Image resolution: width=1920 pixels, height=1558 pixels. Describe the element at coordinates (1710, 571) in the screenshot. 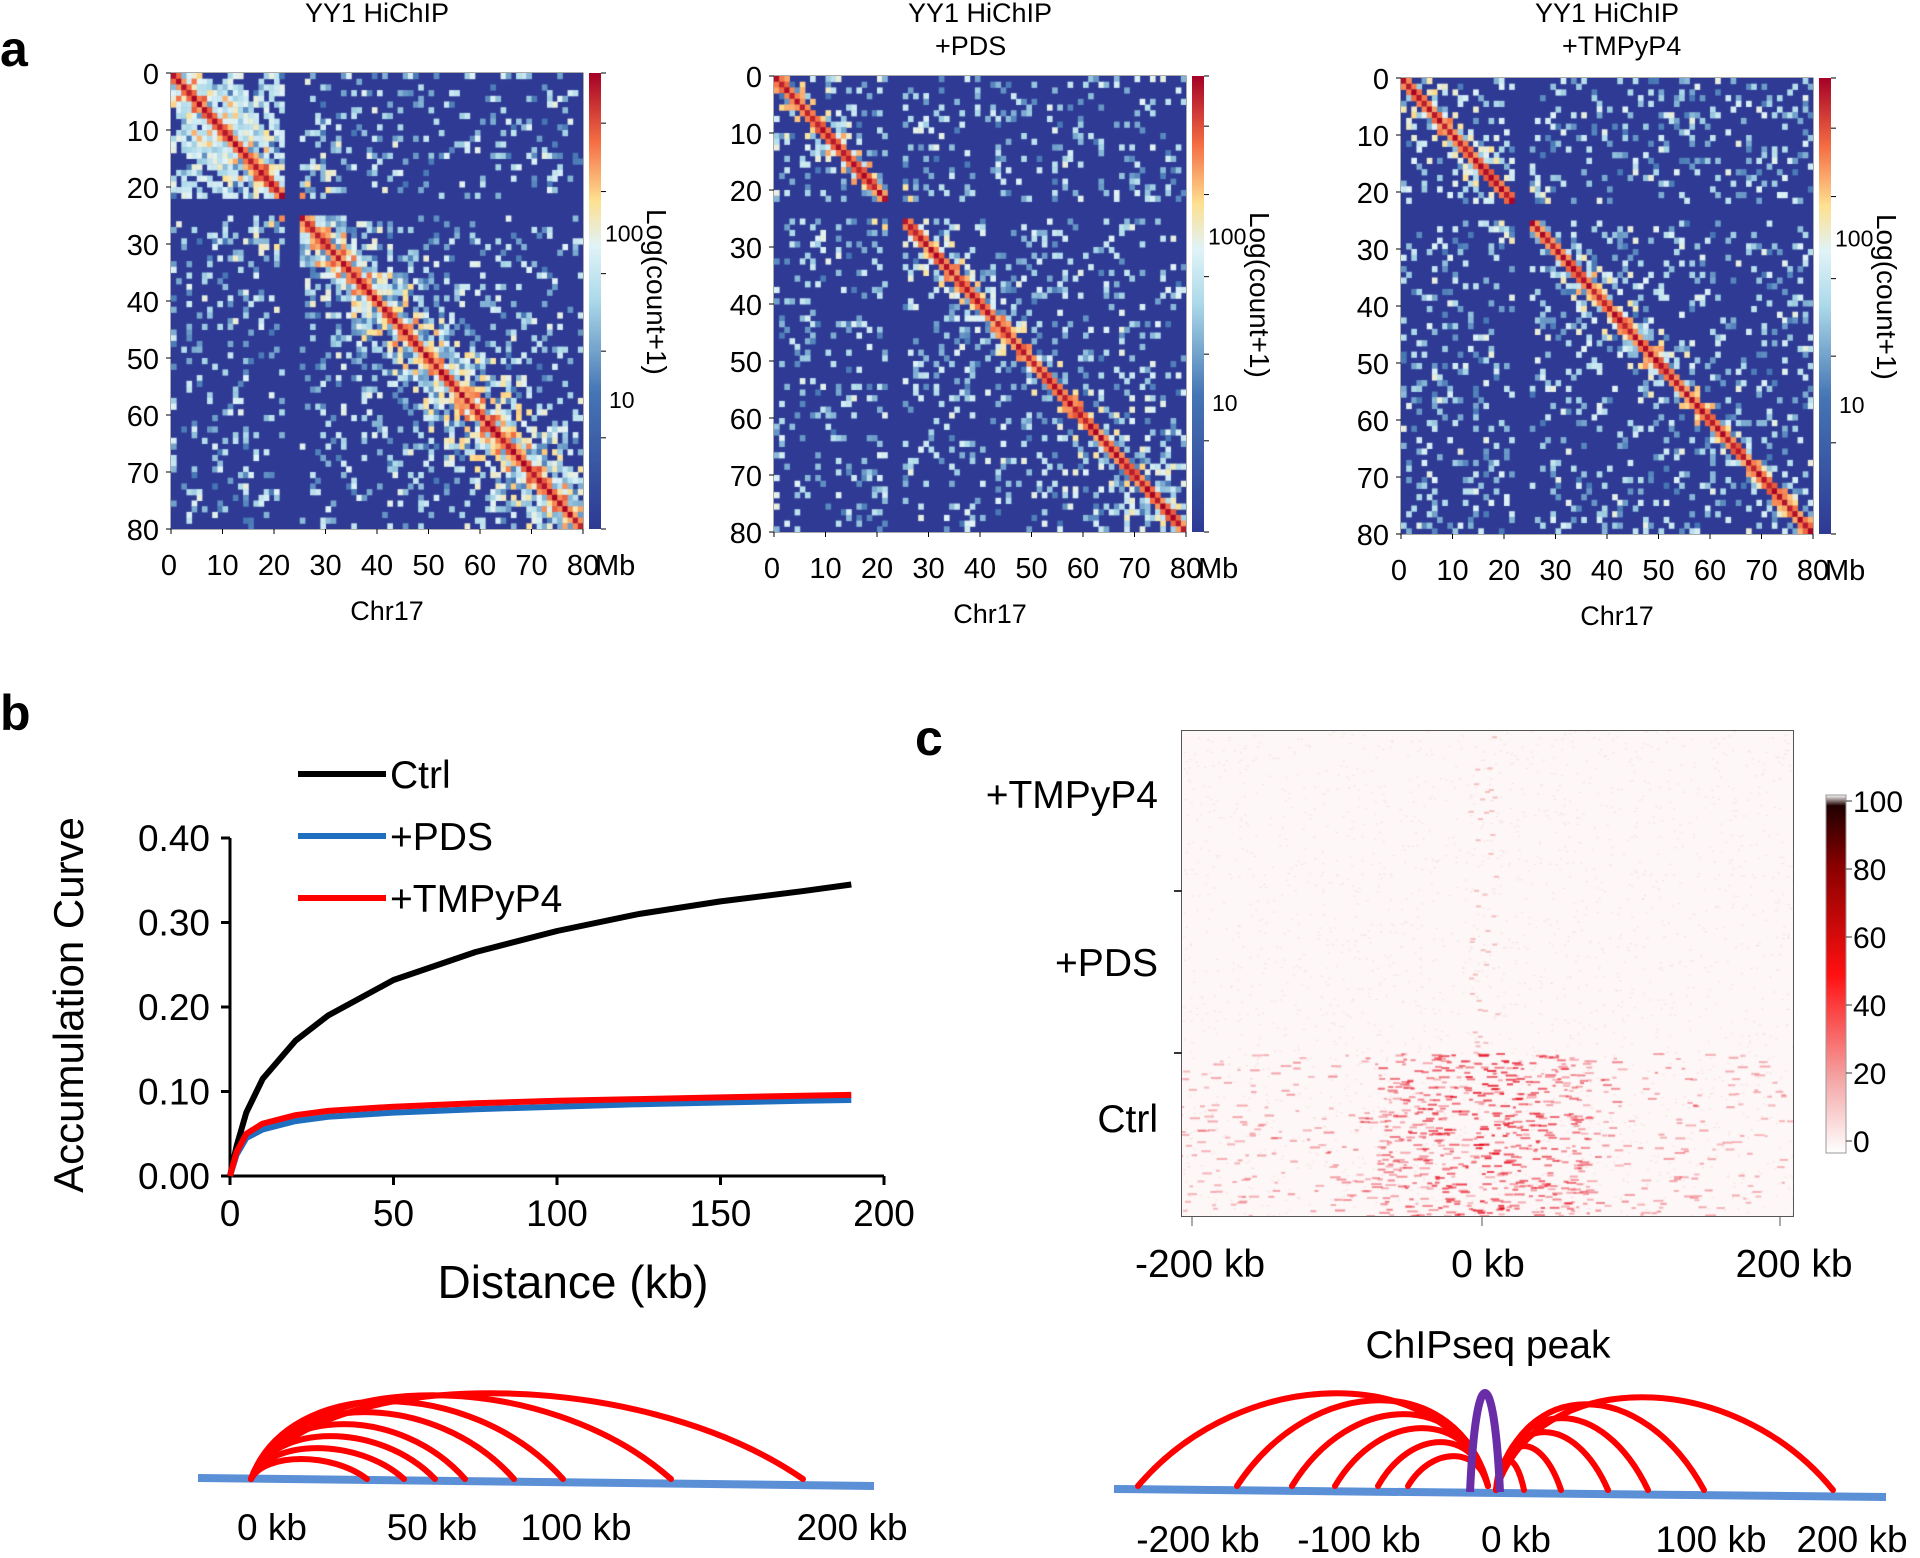

I see `x-tick-label: 60` at that location.